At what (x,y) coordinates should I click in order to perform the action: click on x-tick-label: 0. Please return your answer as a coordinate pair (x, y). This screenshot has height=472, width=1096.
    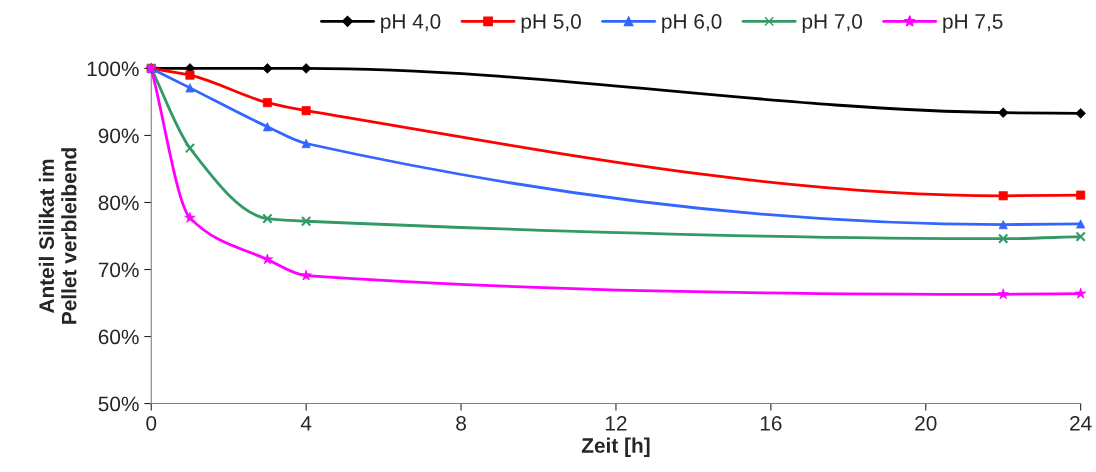
    Looking at the image, I should click on (151, 423).